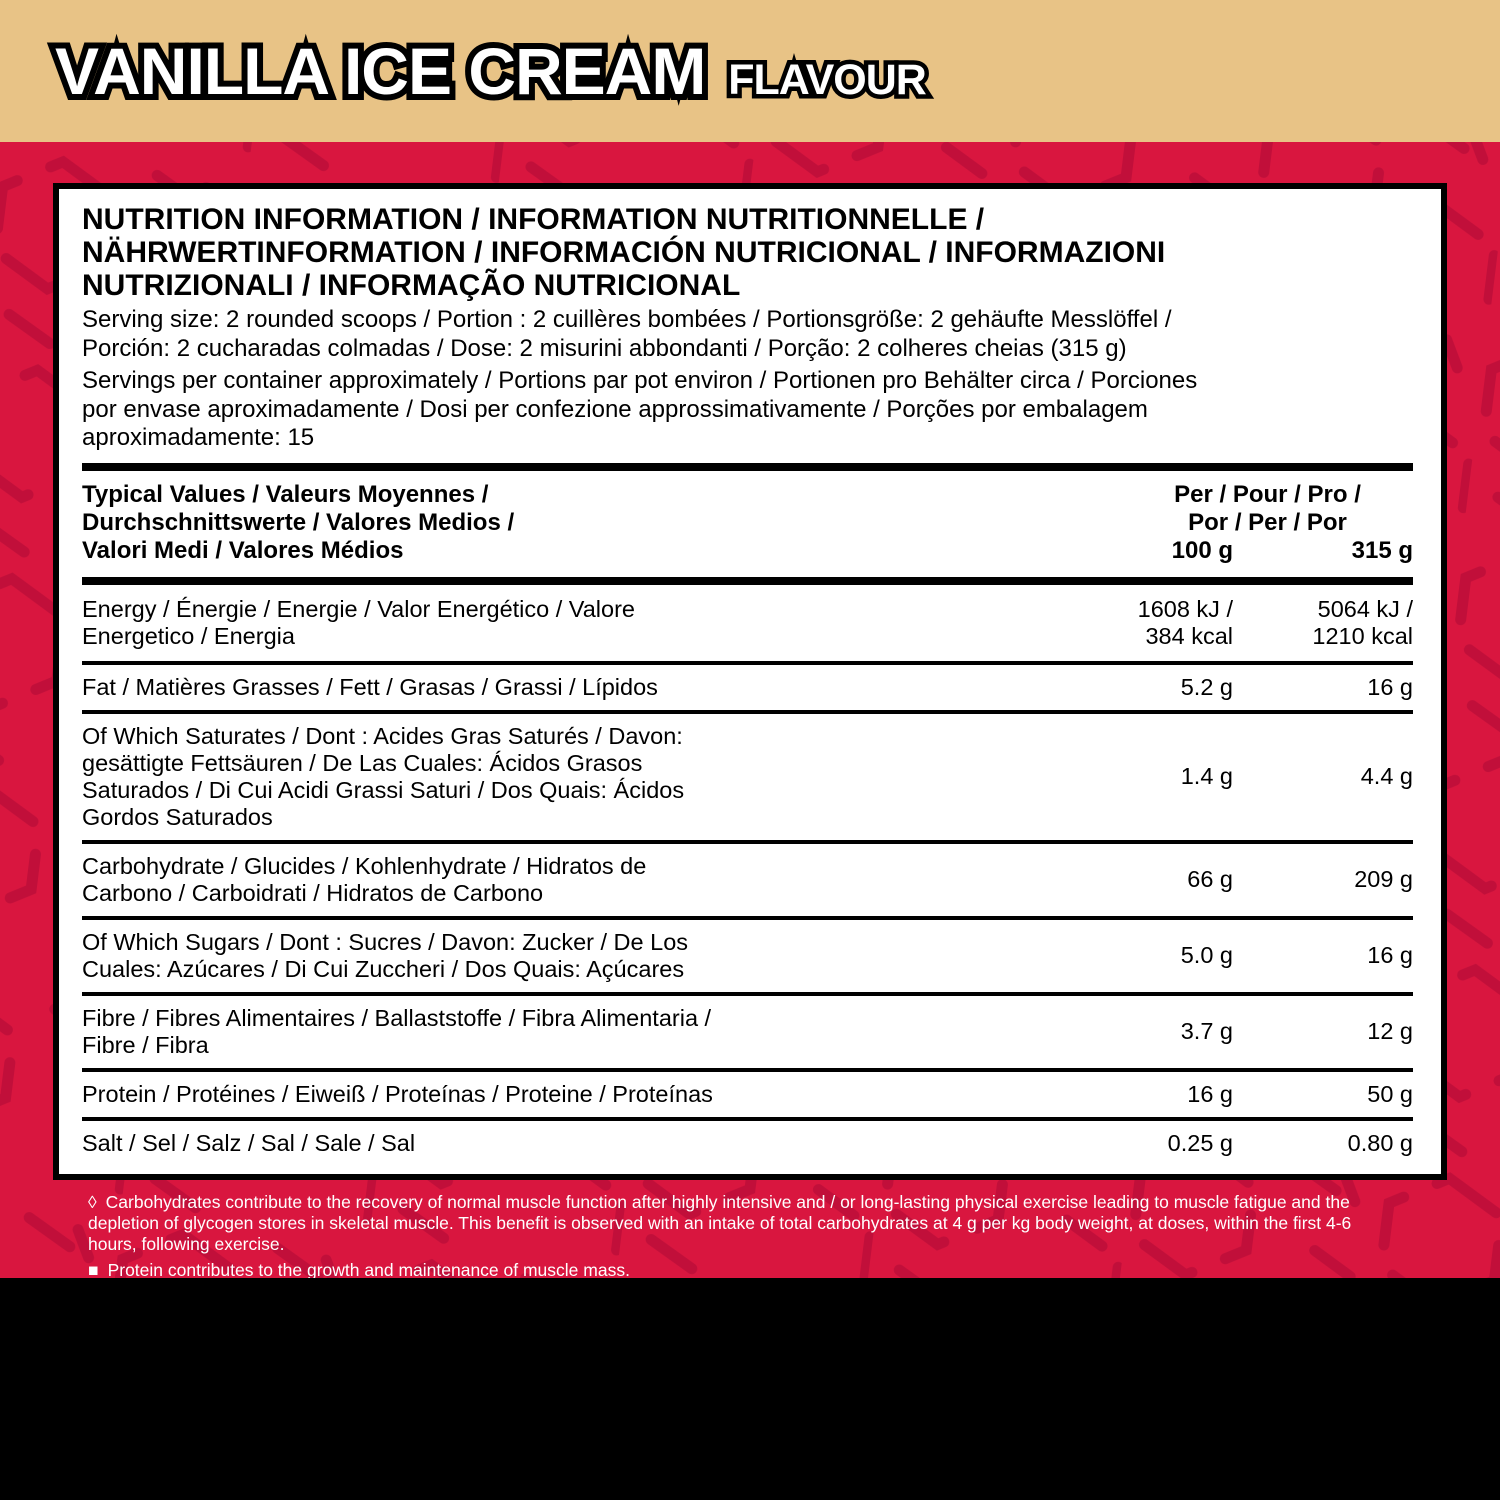 The height and width of the screenshot is (1500, 1500). I want to click on column-amount-headers: 100 g 315 g, so click(1237, 551).